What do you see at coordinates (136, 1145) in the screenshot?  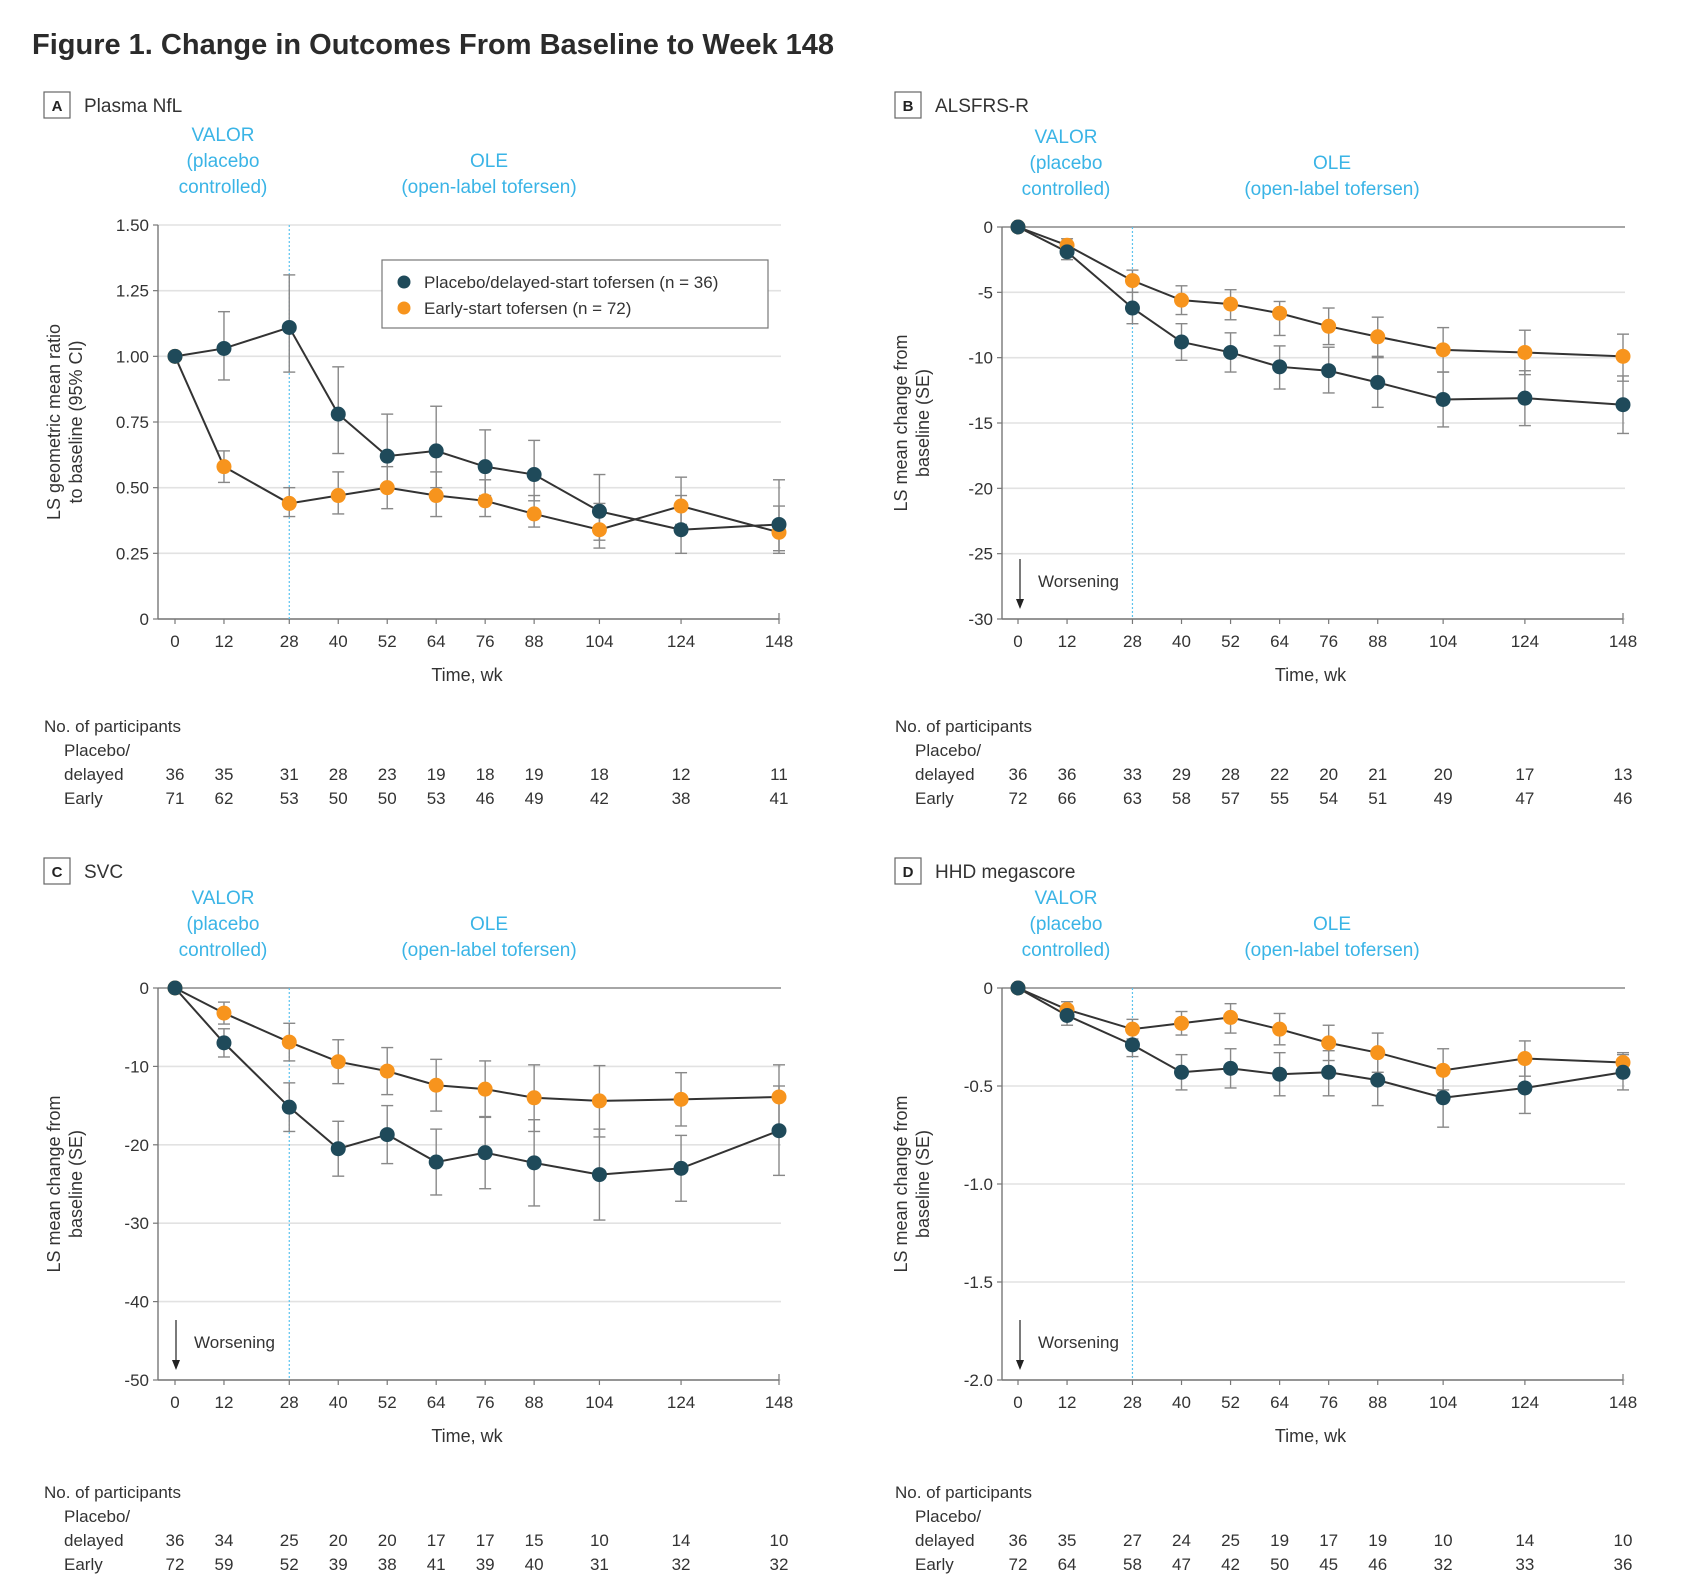 I see `y-tick-label: -20` at bounding box center [136, 1145].